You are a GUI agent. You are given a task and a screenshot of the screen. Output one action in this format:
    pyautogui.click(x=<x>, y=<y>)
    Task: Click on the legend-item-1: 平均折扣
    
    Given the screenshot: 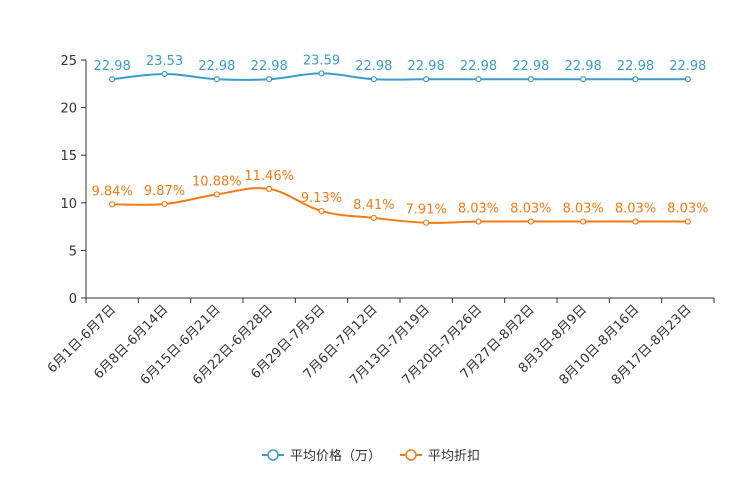 What is the action you would take?
    pyautogui.click(x=440, y=456)
    